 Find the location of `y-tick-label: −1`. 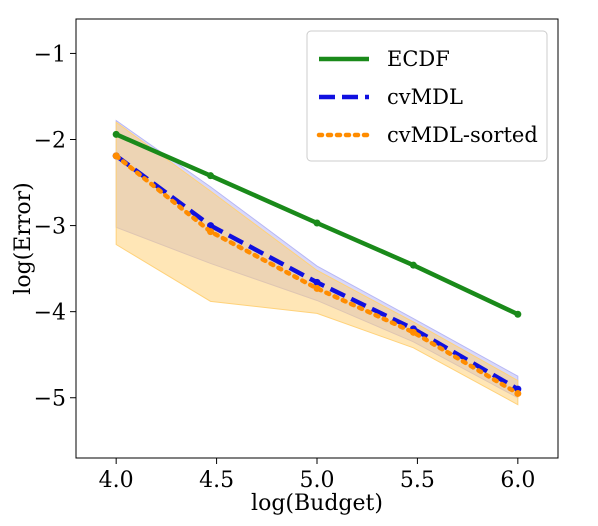

y-tick-label: −1 is located at coordinates (50, 54).